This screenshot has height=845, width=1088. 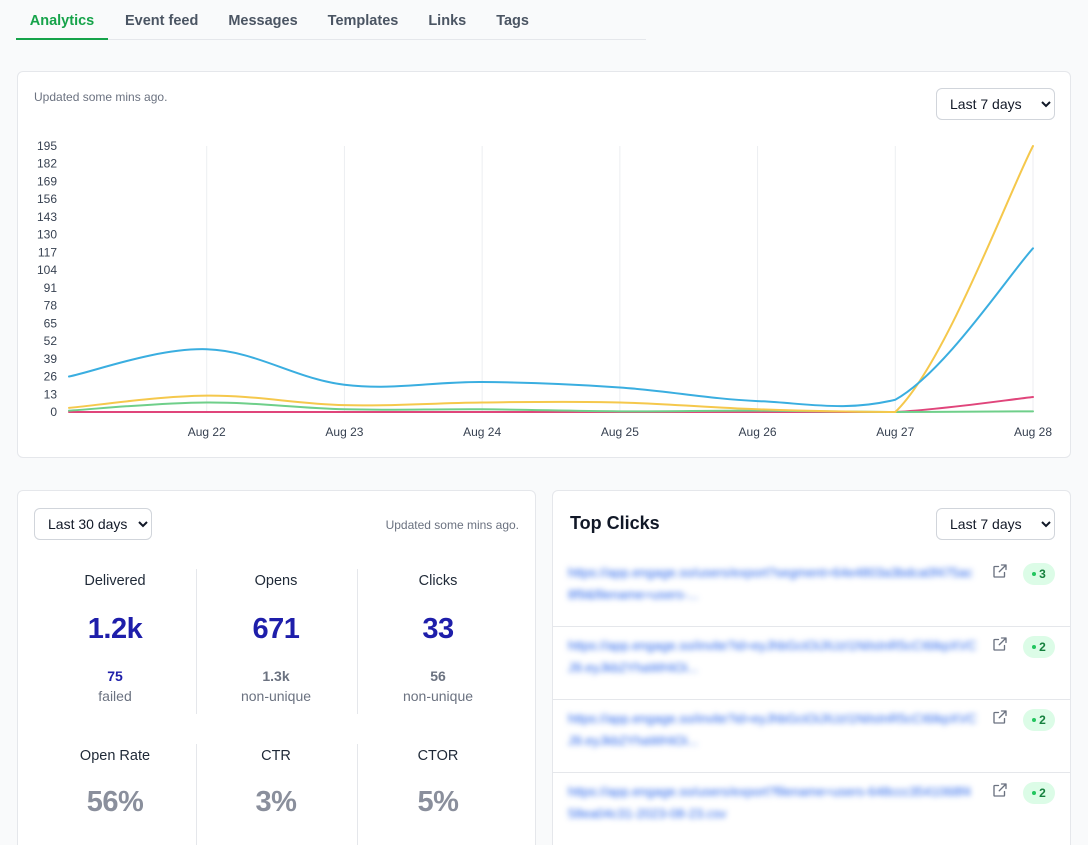 What do you see at coordinates (276, 629) in the screenshot?
I see `stat-value: 671` at bounding box center [276, 629].